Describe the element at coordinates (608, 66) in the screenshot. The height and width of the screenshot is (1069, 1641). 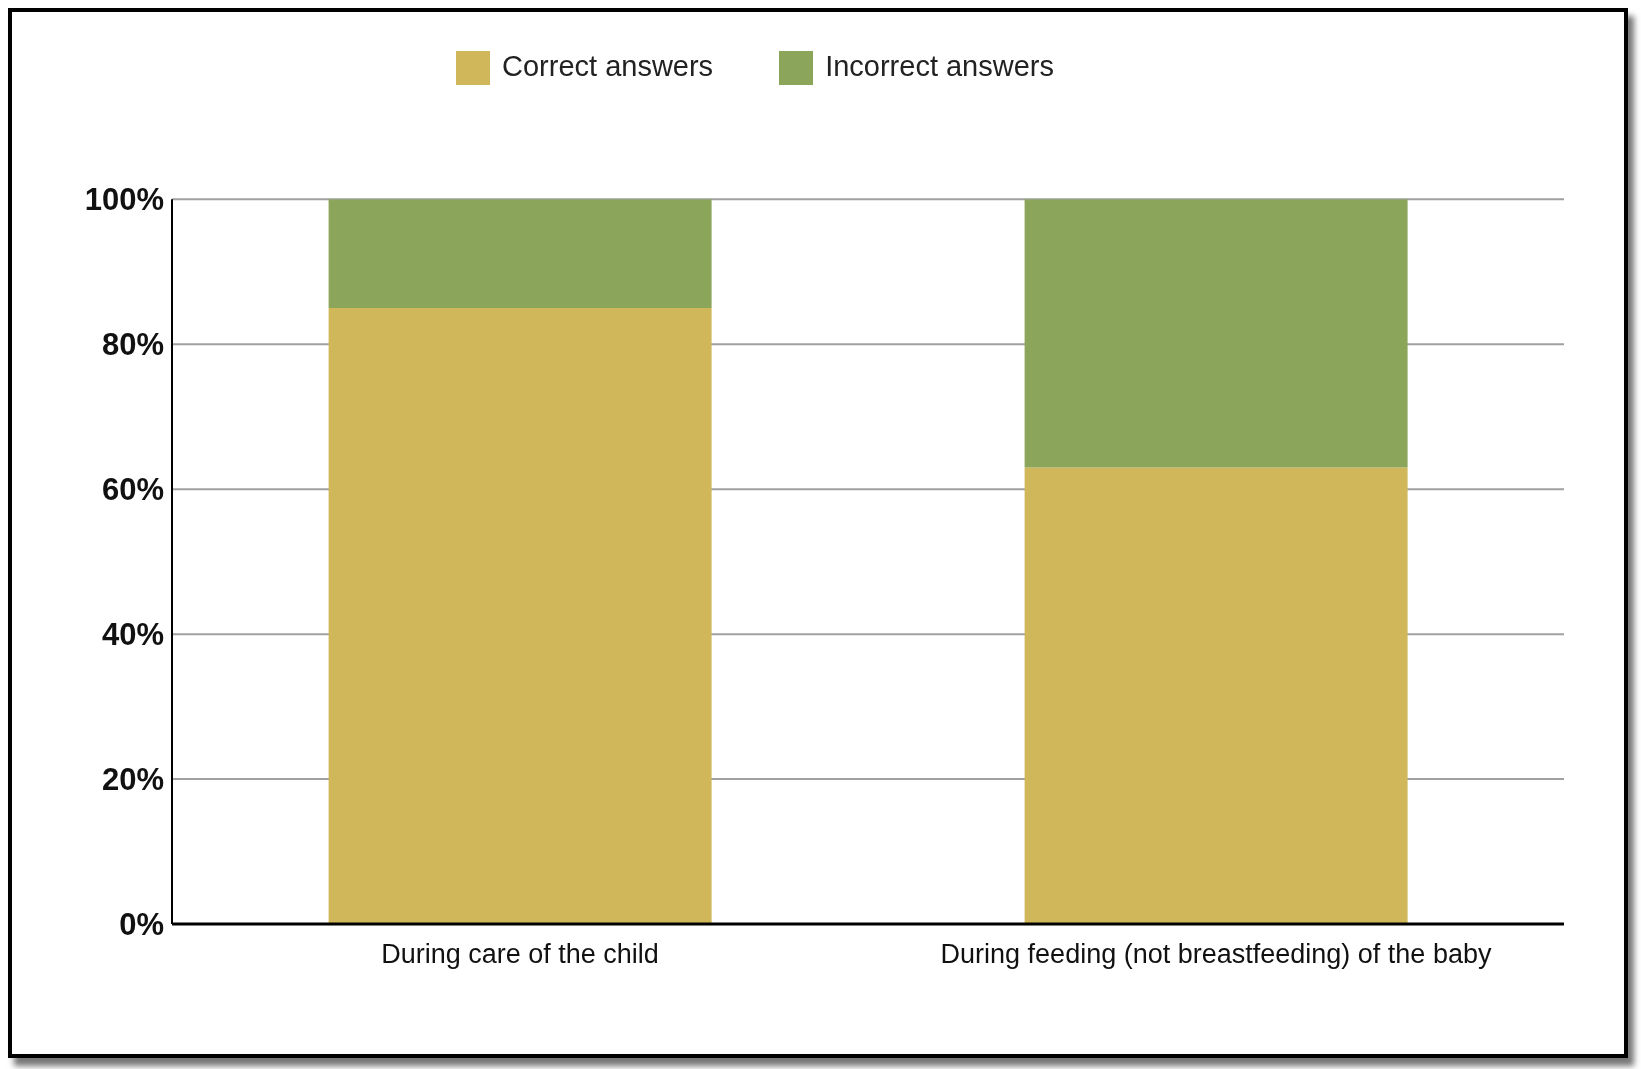
I see `legend-label: Correct answers` at that location.